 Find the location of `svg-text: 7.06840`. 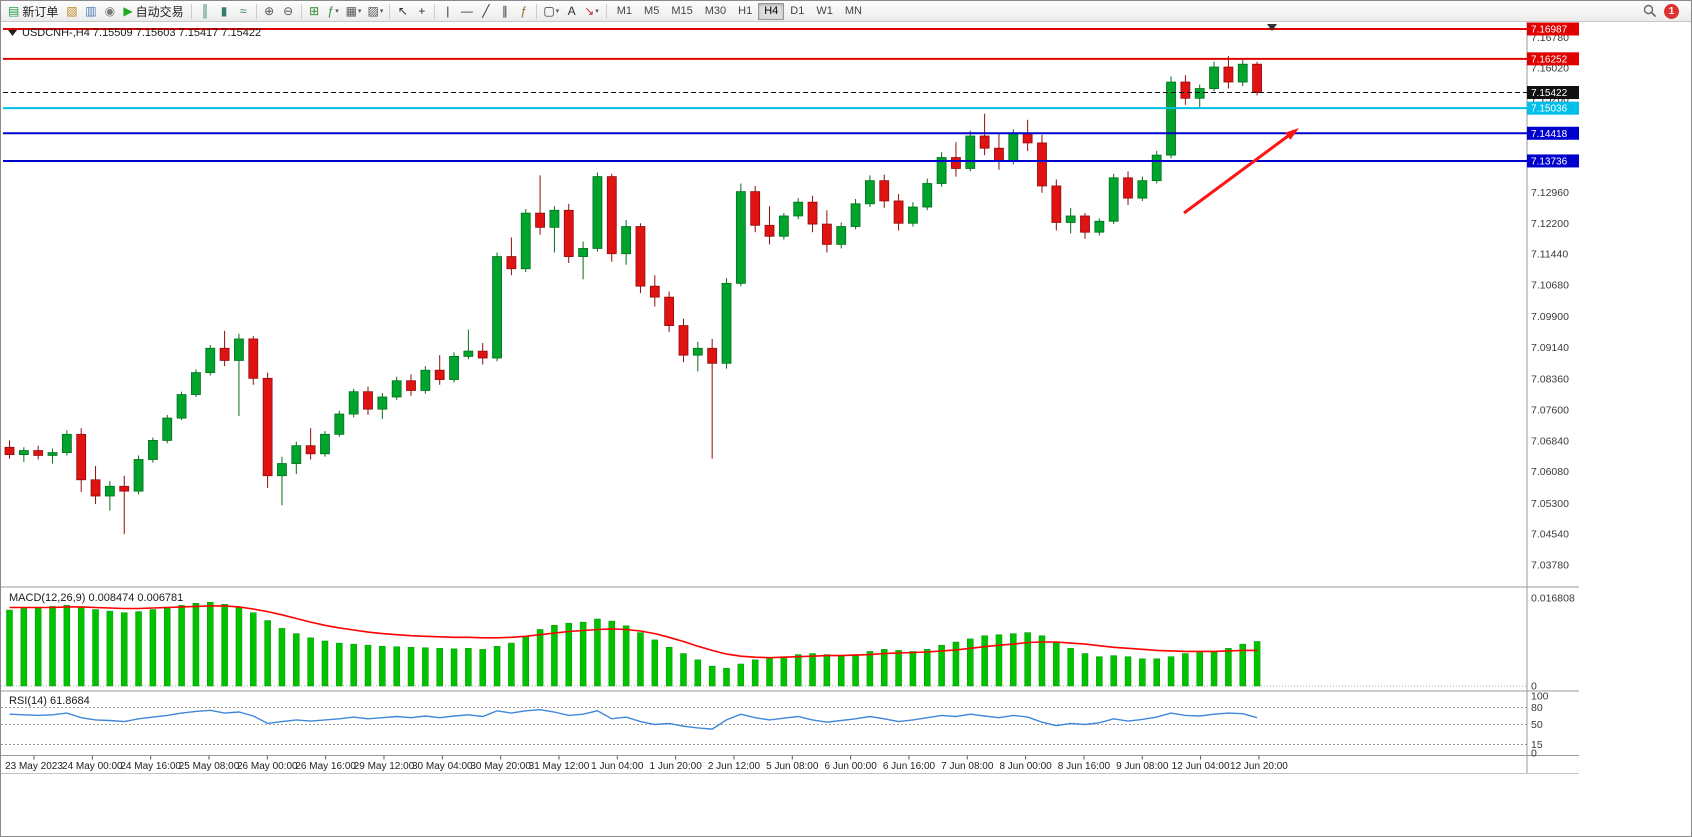

svg-text: 7.06840 is located at coordinates (1550, 441).